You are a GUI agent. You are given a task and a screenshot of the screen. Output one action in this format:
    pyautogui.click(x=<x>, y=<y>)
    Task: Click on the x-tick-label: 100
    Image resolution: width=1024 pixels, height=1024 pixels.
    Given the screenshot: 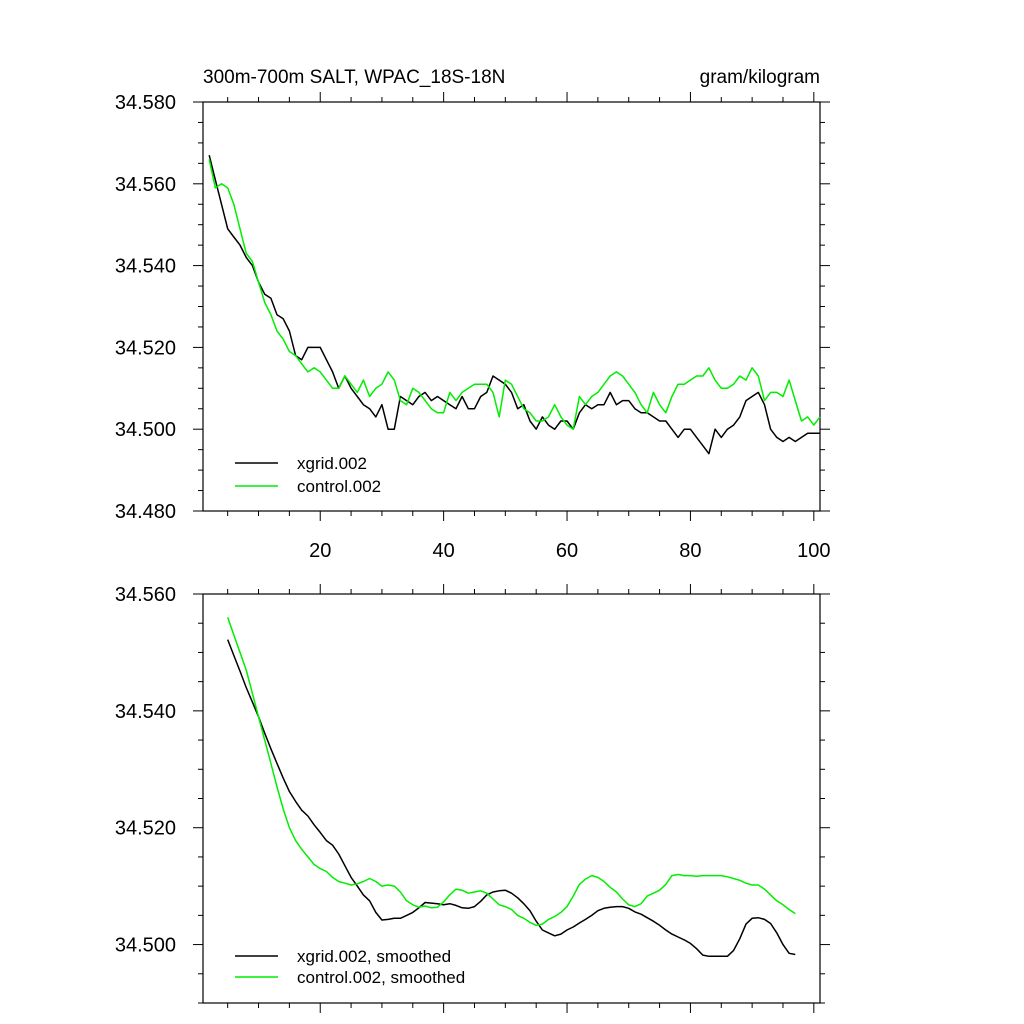 What is the action you would take?
    pyautogui.click(x=813, y=551)
    